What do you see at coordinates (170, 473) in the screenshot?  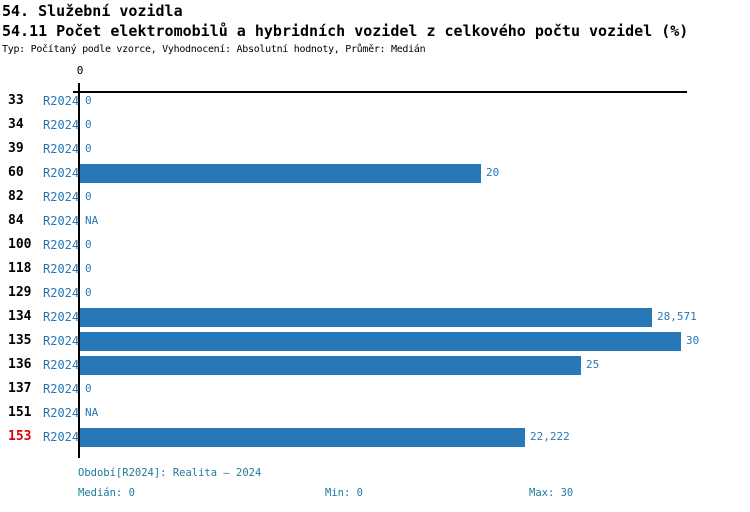 I see `footer-period-label: Období[R2024]: Realita – 2024` at bounding box center [170, 473].